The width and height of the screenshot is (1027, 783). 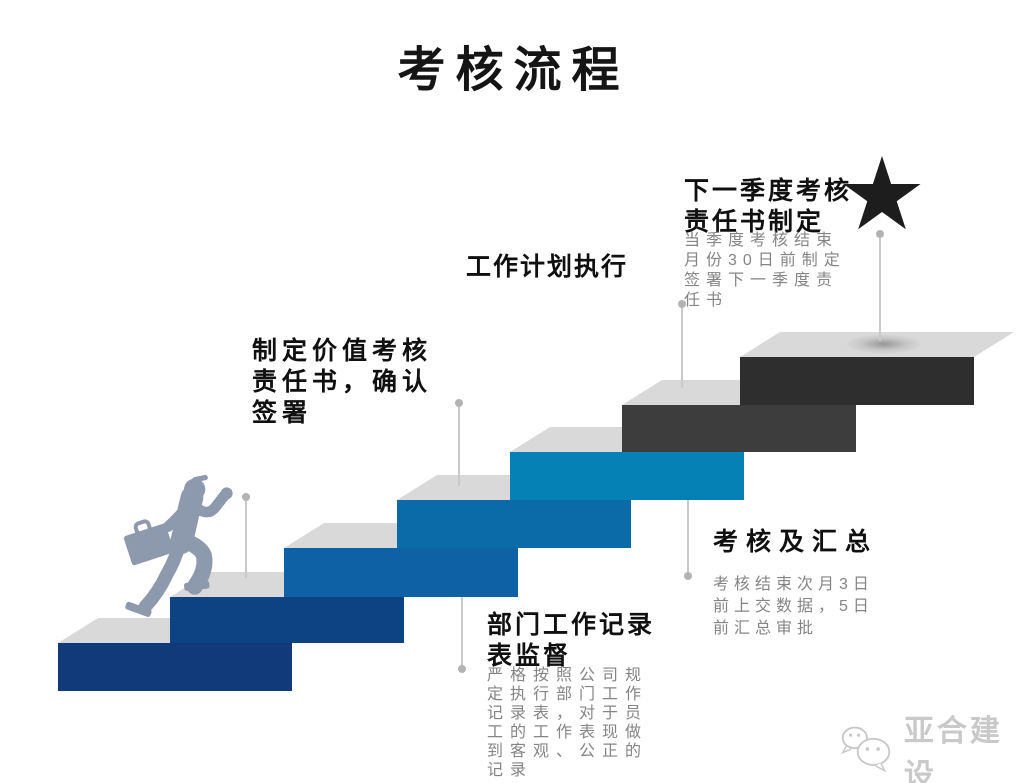 I want to click on stage5-title: 下一季度考核 责任书制定, so click(x=768, y=206).